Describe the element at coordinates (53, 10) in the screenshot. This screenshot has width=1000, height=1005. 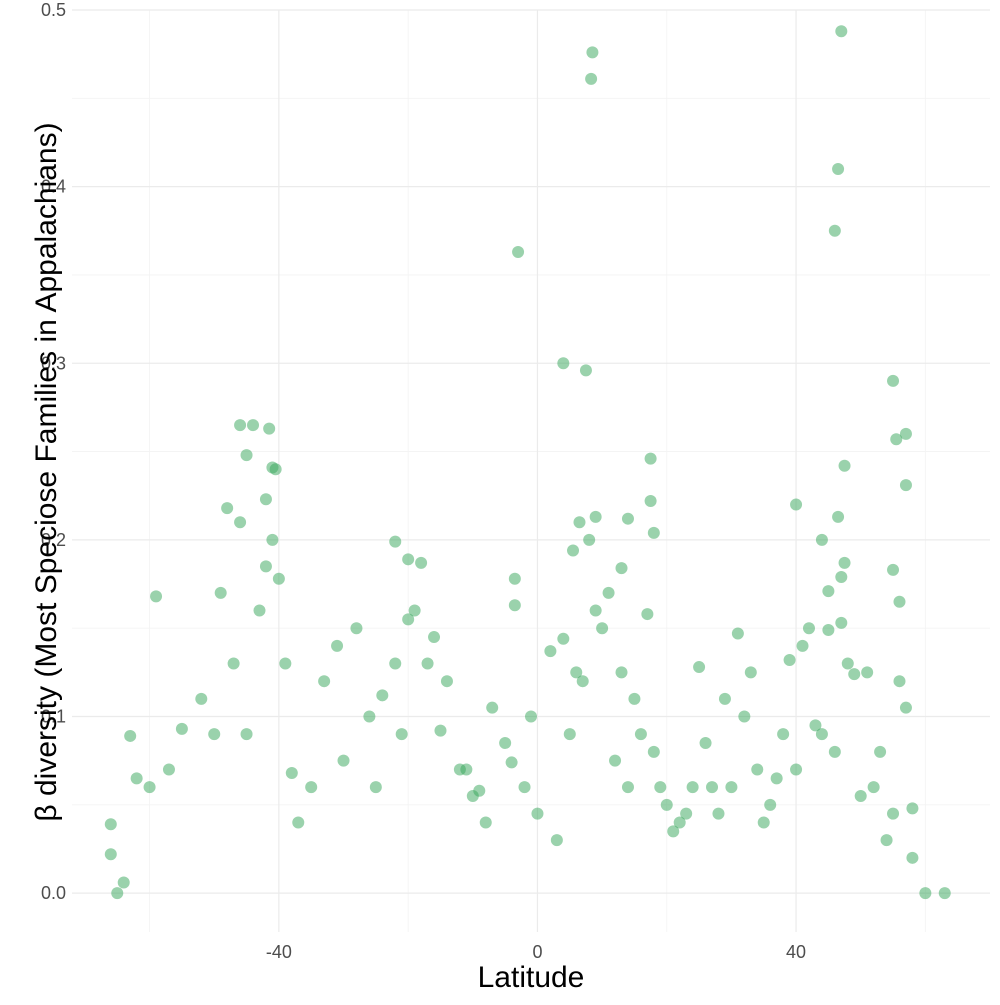
I see `y-tick-label: 0.5` at that location.